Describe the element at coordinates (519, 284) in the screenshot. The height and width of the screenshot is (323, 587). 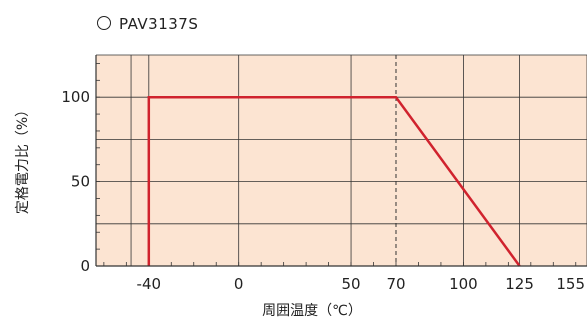
I see `x-tick-label: 125` at that location.